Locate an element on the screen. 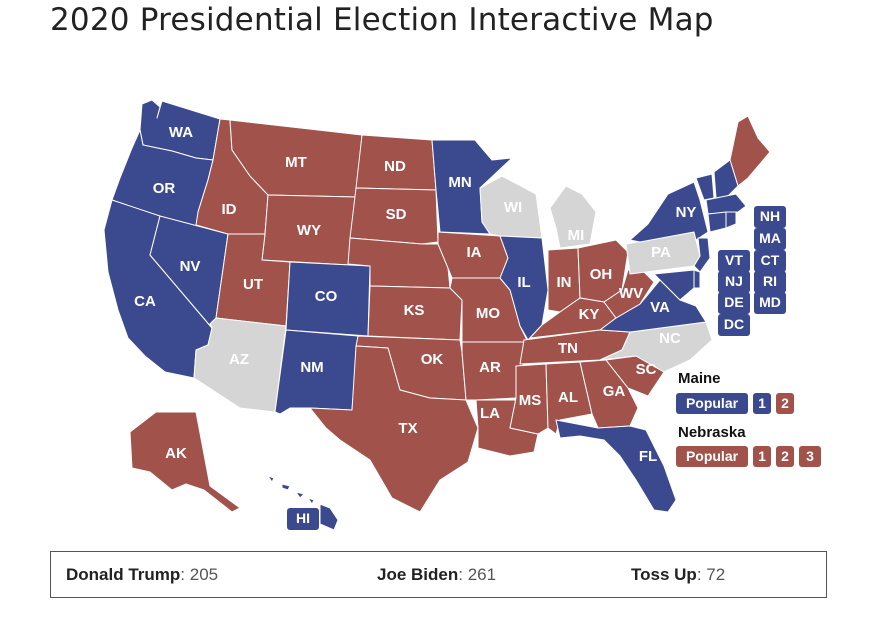  state-ri is located at coordinates (731, 220).